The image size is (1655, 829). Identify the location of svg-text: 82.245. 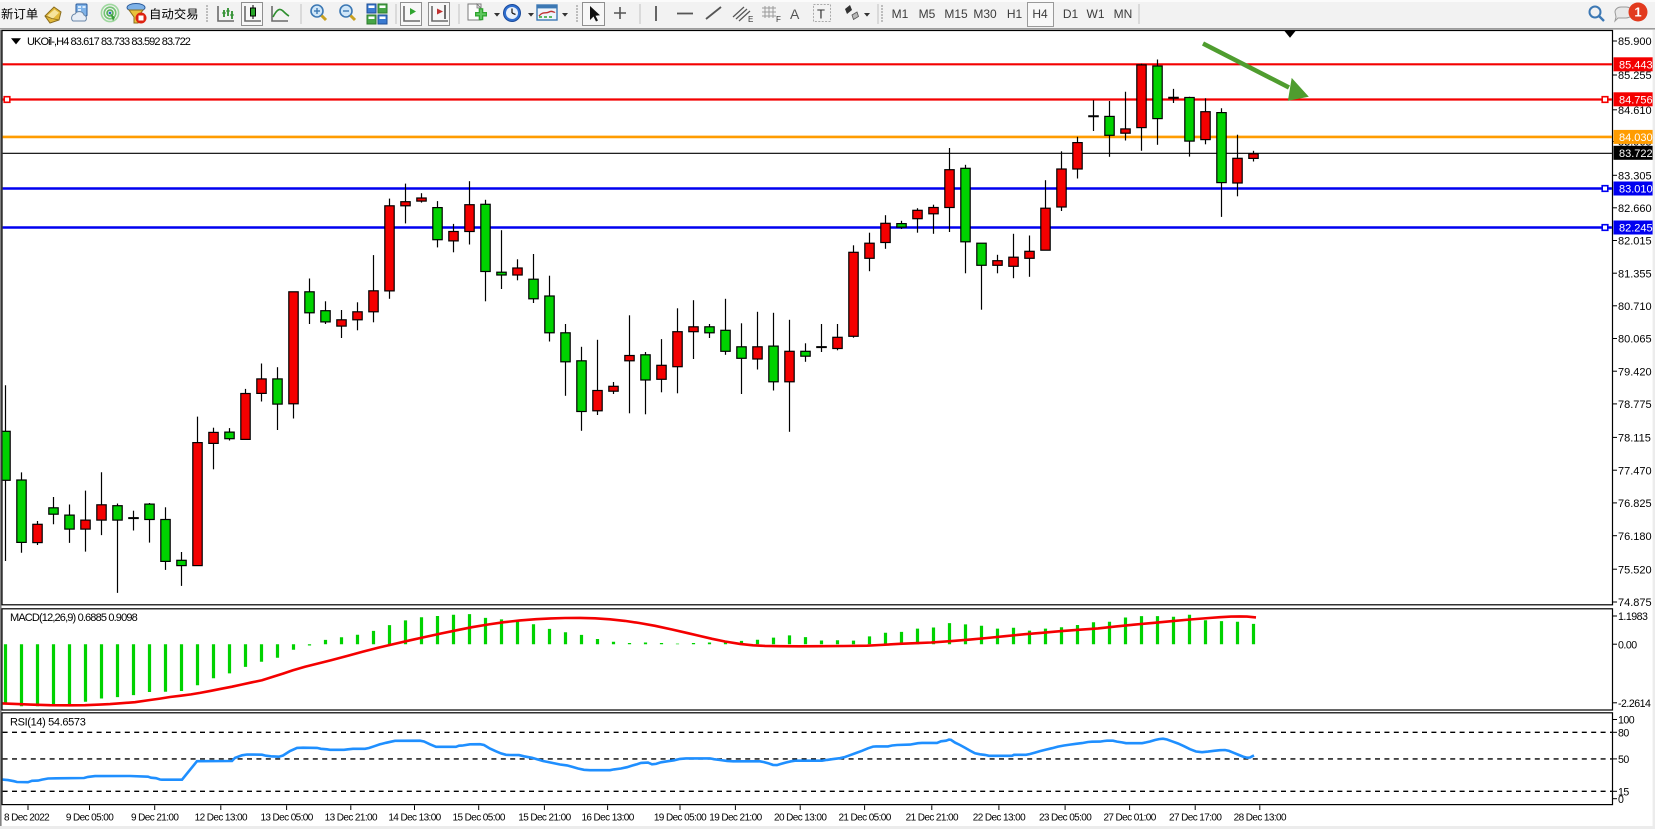
(1636, 229).